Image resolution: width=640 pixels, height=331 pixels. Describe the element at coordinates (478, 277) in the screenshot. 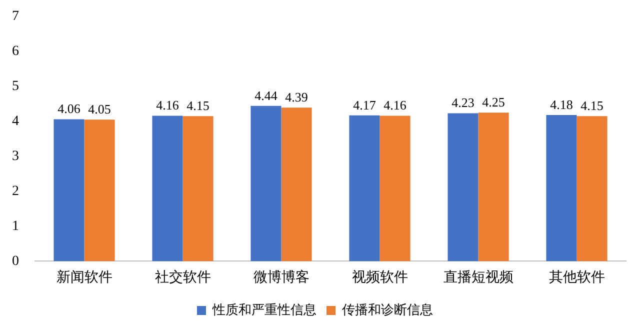

I see `x-tick-label: 直播短视频` at that location.